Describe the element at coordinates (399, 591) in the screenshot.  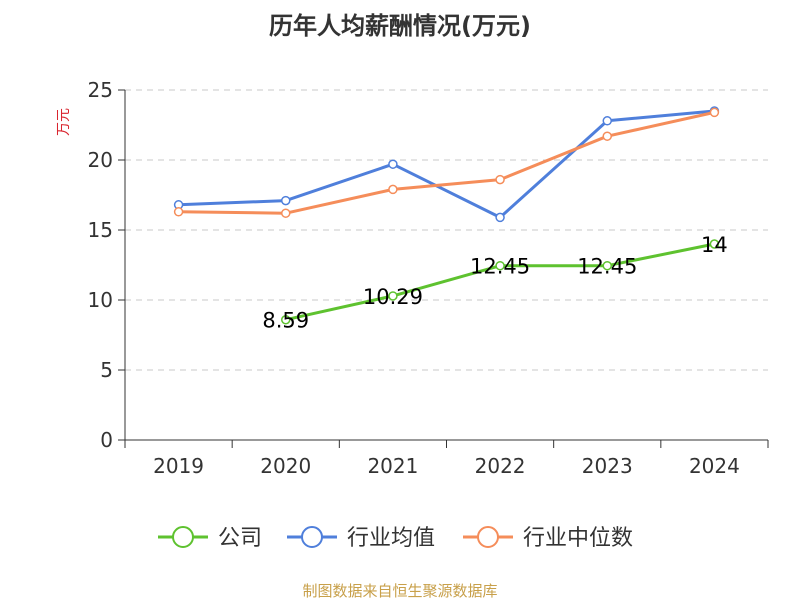
I see `source-note: 制图数据来自恒生聚源数据库` at that location.